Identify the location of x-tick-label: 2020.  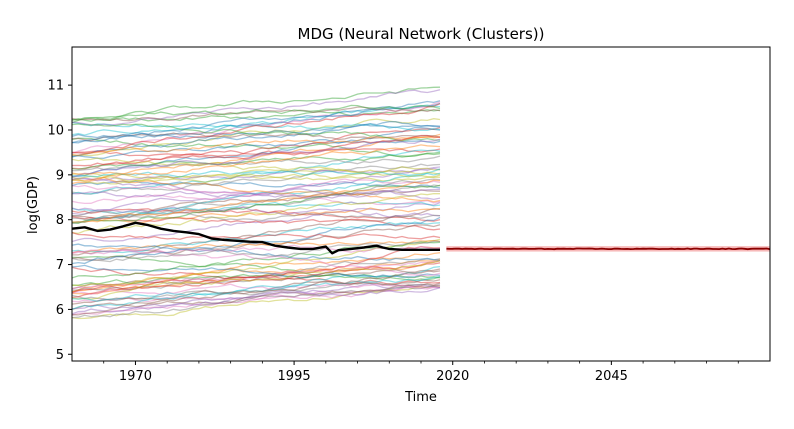
(452, 376).